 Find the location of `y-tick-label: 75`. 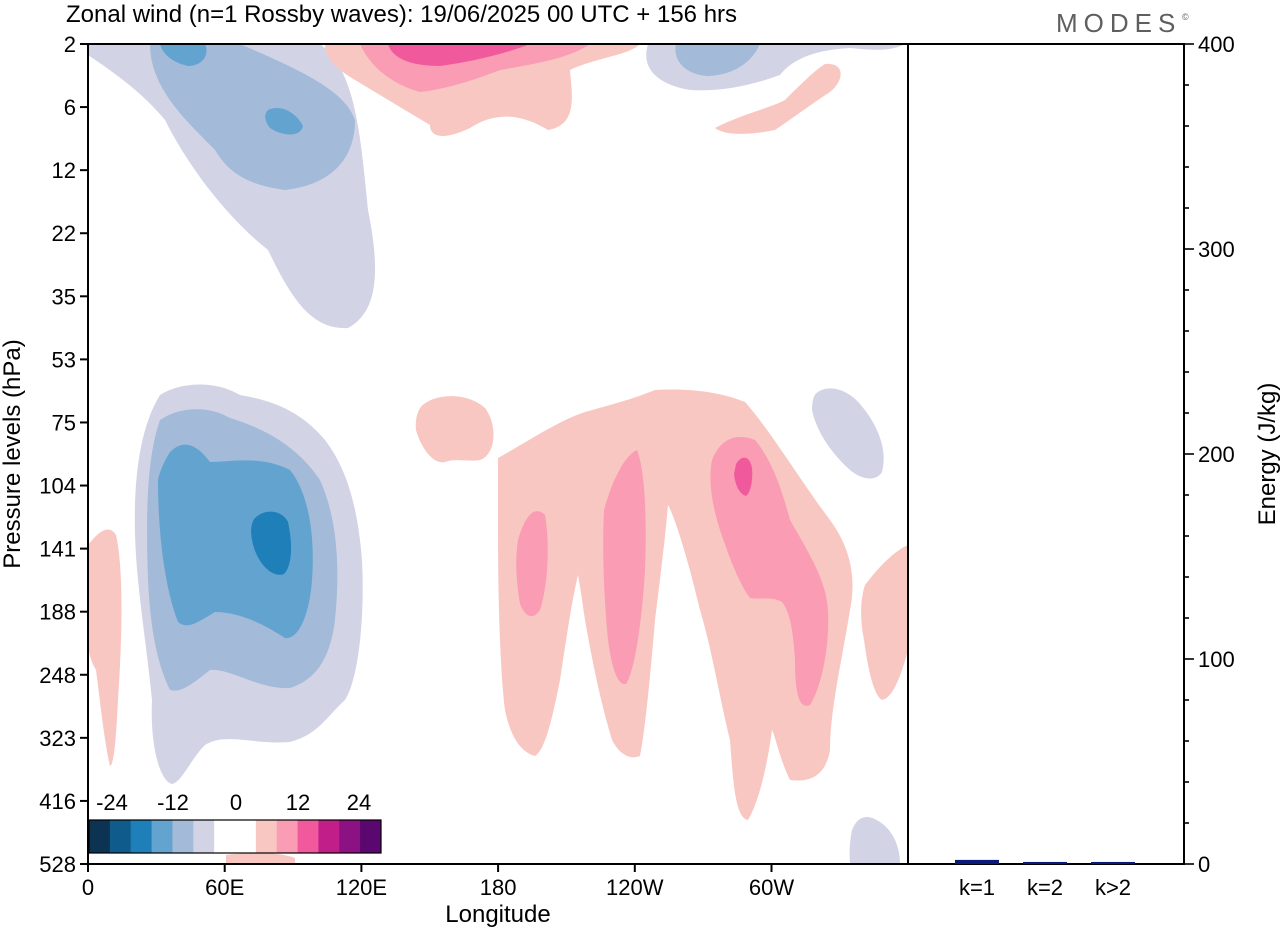

y-tick-label: 75 is located at coordinates (64, 422).